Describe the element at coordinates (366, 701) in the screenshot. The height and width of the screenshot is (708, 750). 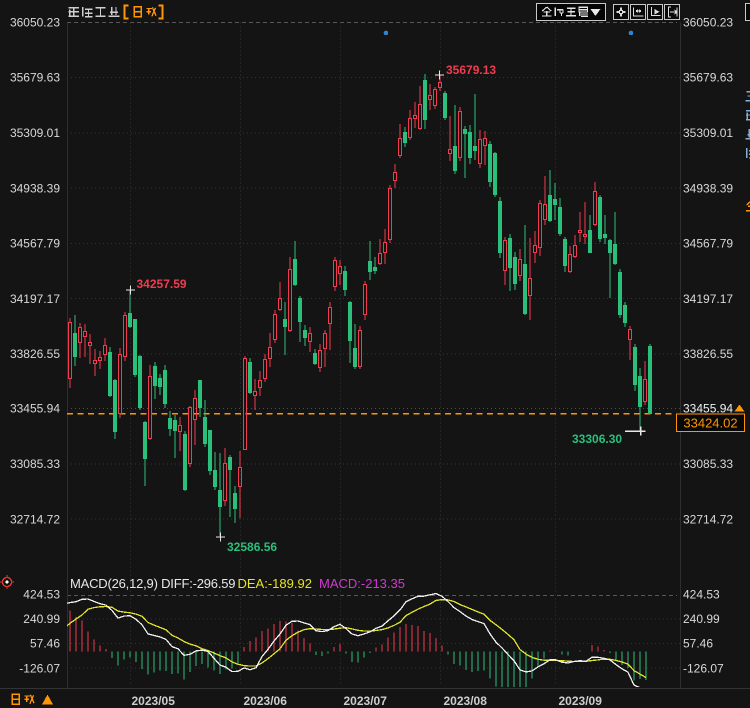
I see `svg-text: 2023/07` at that location.